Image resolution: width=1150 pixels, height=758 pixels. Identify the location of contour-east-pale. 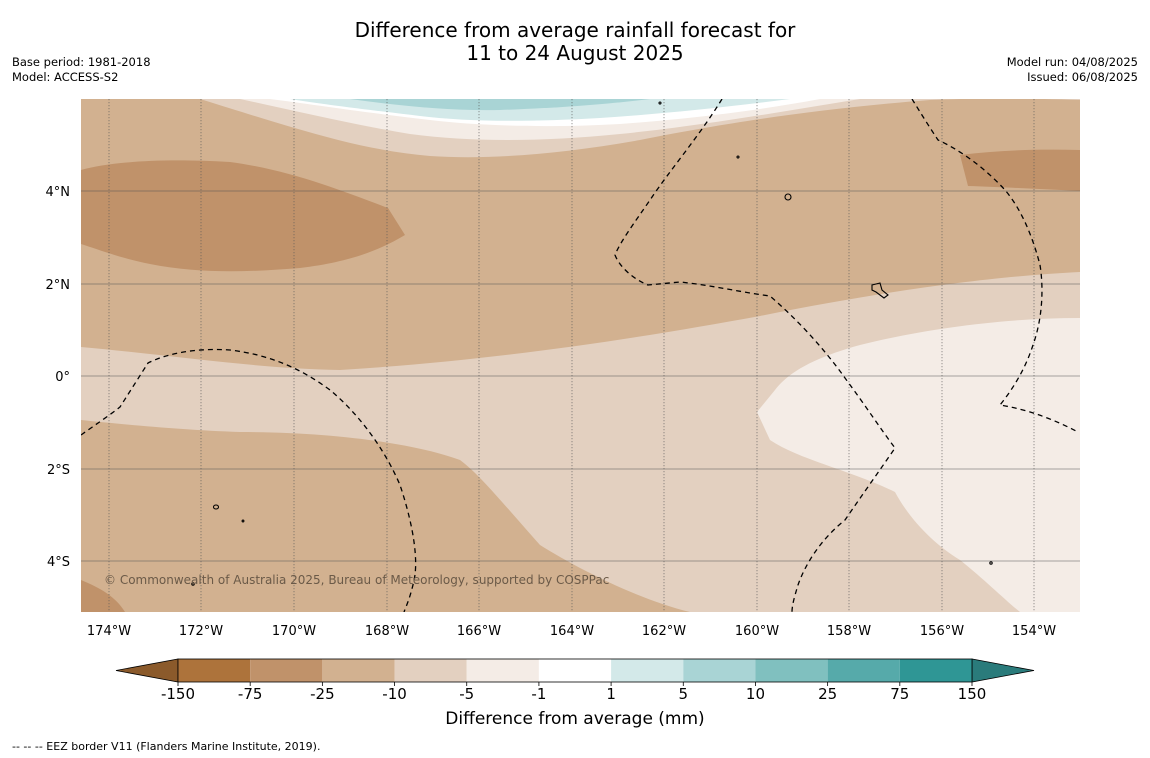
(918, 465).